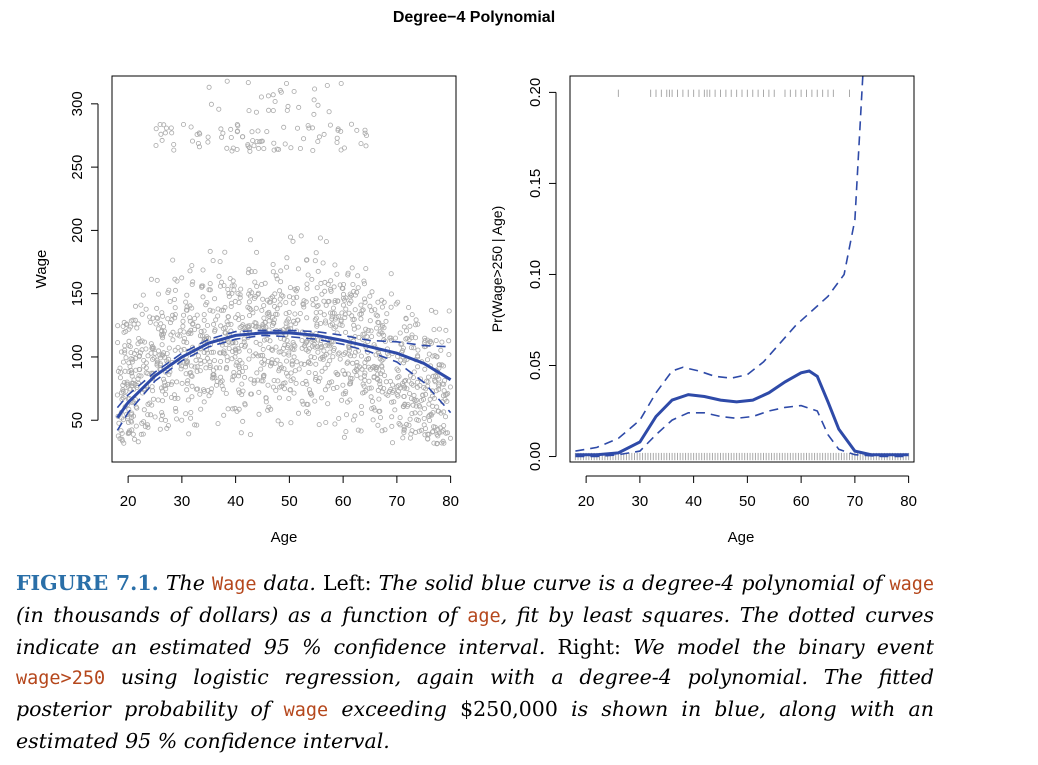  What do you see at coordinates (535, 365) in the screenshot?
I see `y-tick-label: 0.05` at bounding box center [535, 365].